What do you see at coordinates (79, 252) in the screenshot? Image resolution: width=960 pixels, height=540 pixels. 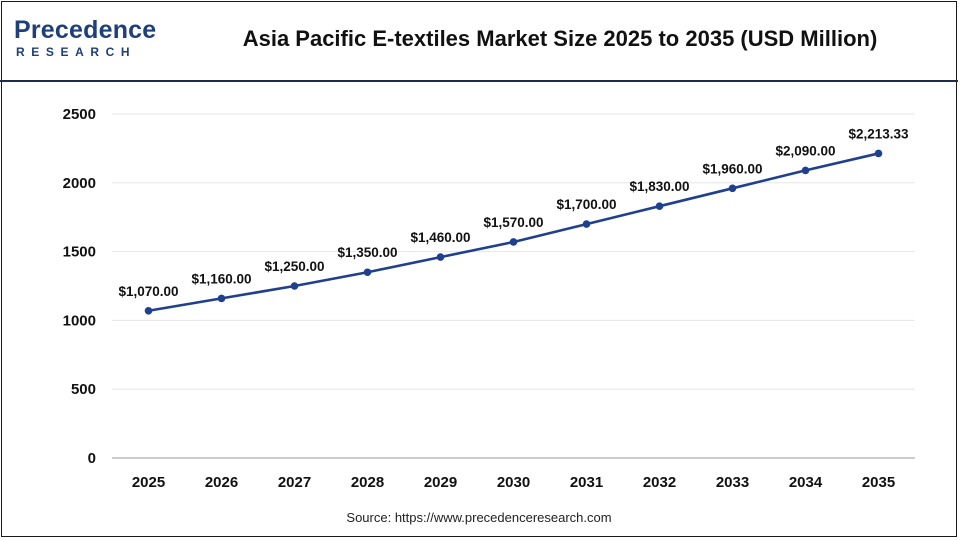 I see `y-tick-label: 1500` at bounding box center [79, 252].